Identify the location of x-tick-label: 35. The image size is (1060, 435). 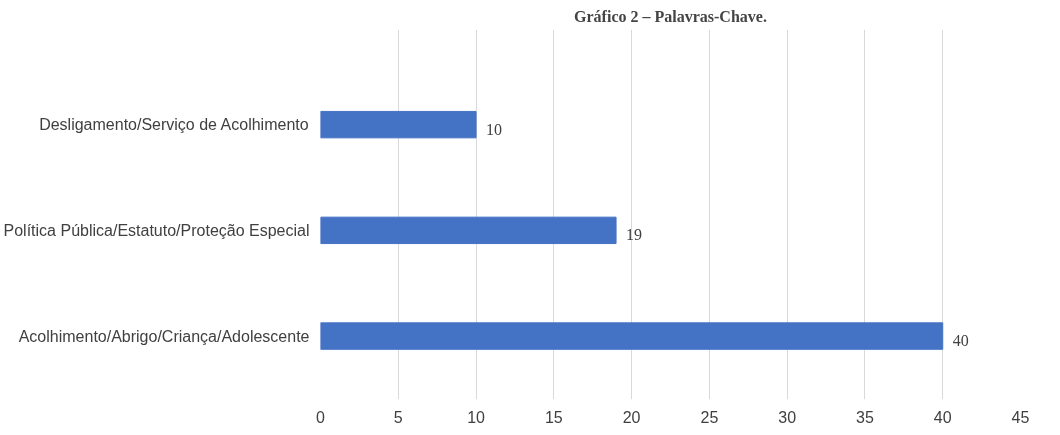
(865, 417).